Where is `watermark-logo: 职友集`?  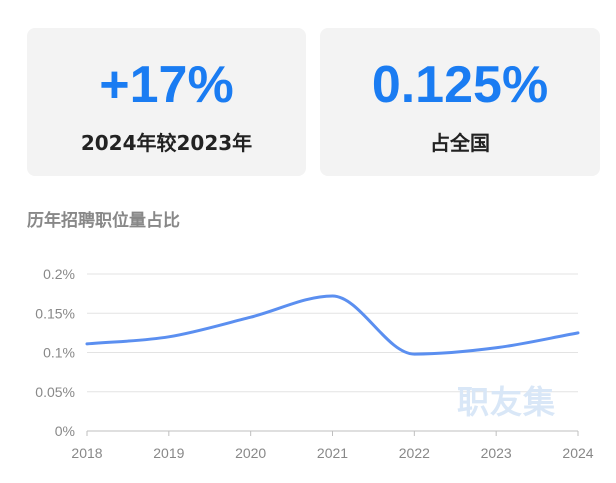
watermark-logo: 职友集 is located at coordinates (507, 402).